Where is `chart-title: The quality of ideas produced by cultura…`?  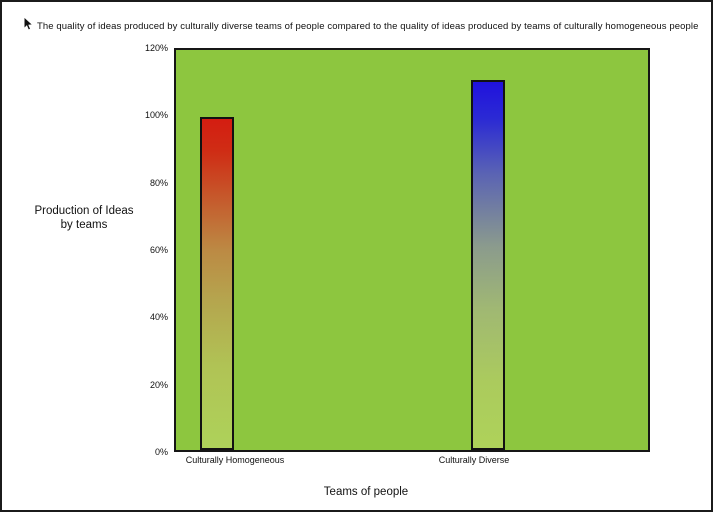 chart-title: The quality of ideas produced by cultura… is located at coordinates (368, 26).